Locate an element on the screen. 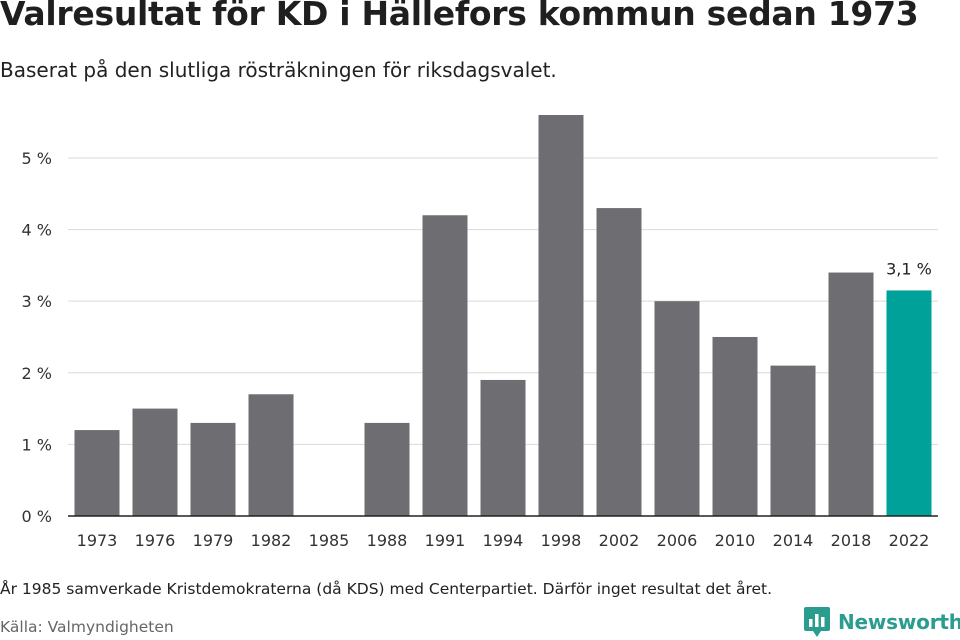 Image resolution: width=960 pixels, height=640 pixels. x-tick-label: 2018 is located at coordinates (851, 540).